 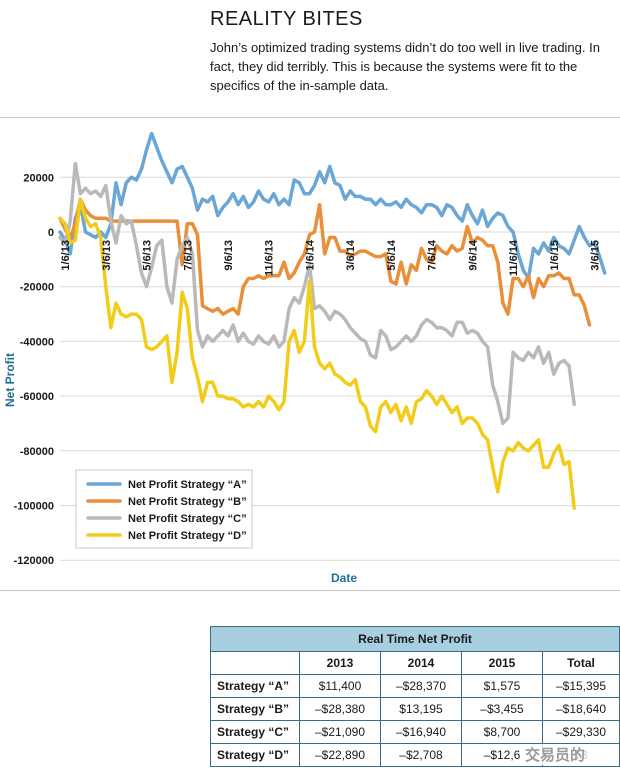 What do you see at coordinates (255, 663) in the screenshot?
I see `table-header-blank` at bounding box center [255, 663].